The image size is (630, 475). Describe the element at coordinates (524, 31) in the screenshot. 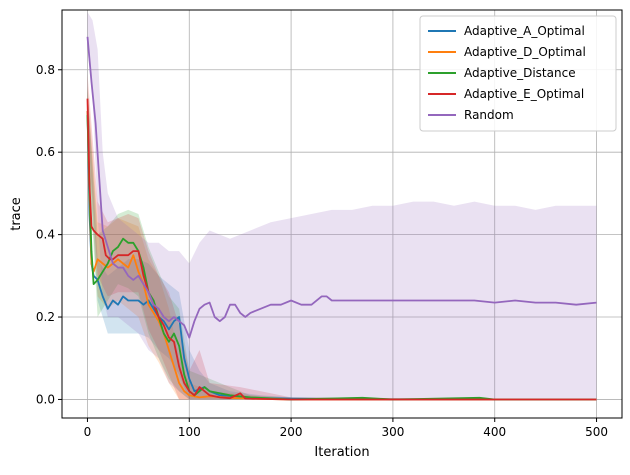

I see `legend-label-adaptive-a-optimal: Adaptive_A_Optimal` at that location.